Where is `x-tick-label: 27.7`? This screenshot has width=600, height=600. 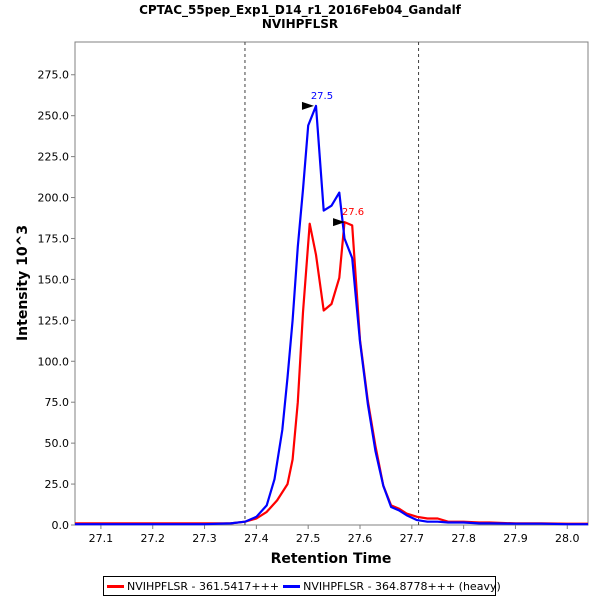 x-tick-label: 27.7 is located at coordinates (412, 538).